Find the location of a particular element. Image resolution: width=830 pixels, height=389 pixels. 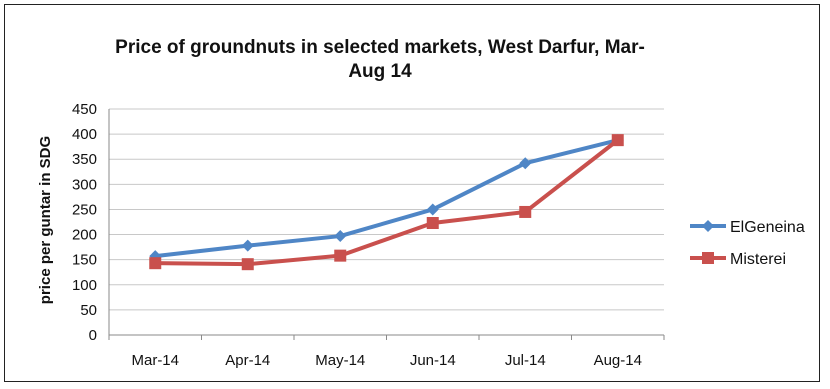

x-tick-label: Mar-14 is located at coordinates (155, 360).